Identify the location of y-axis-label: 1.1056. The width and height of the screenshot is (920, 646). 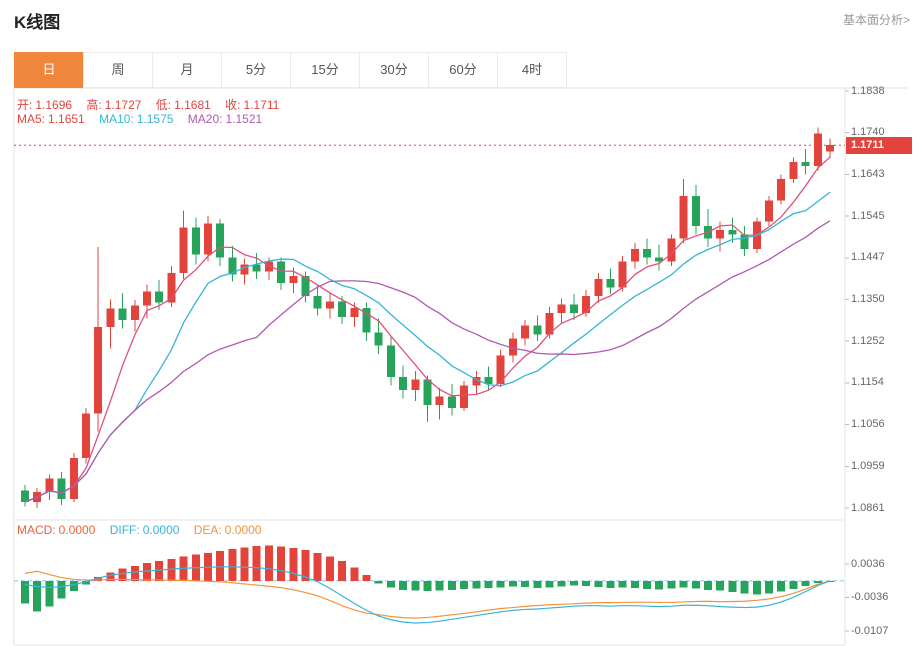
(868, 424).